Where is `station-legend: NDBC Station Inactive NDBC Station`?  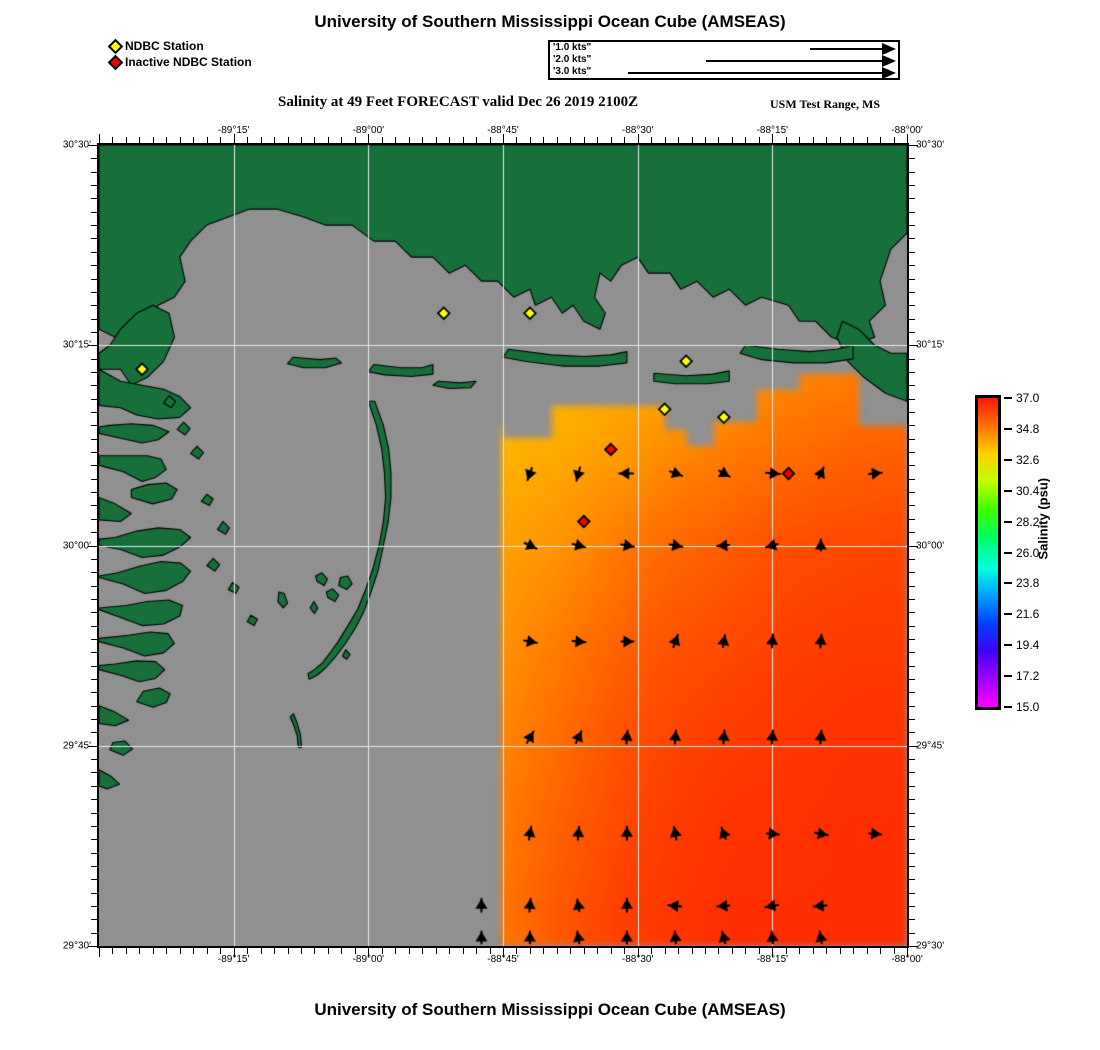
station-legend: NDBC Station Inactive NDBC Station is located at coordinates (179, 54).